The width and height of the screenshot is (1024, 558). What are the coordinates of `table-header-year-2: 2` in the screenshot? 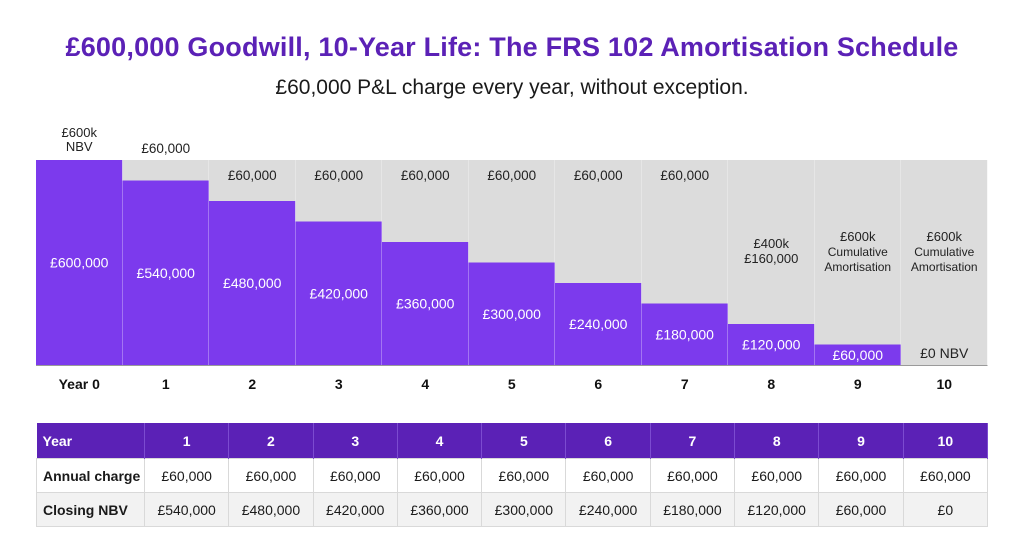 It's located at (271, 441).